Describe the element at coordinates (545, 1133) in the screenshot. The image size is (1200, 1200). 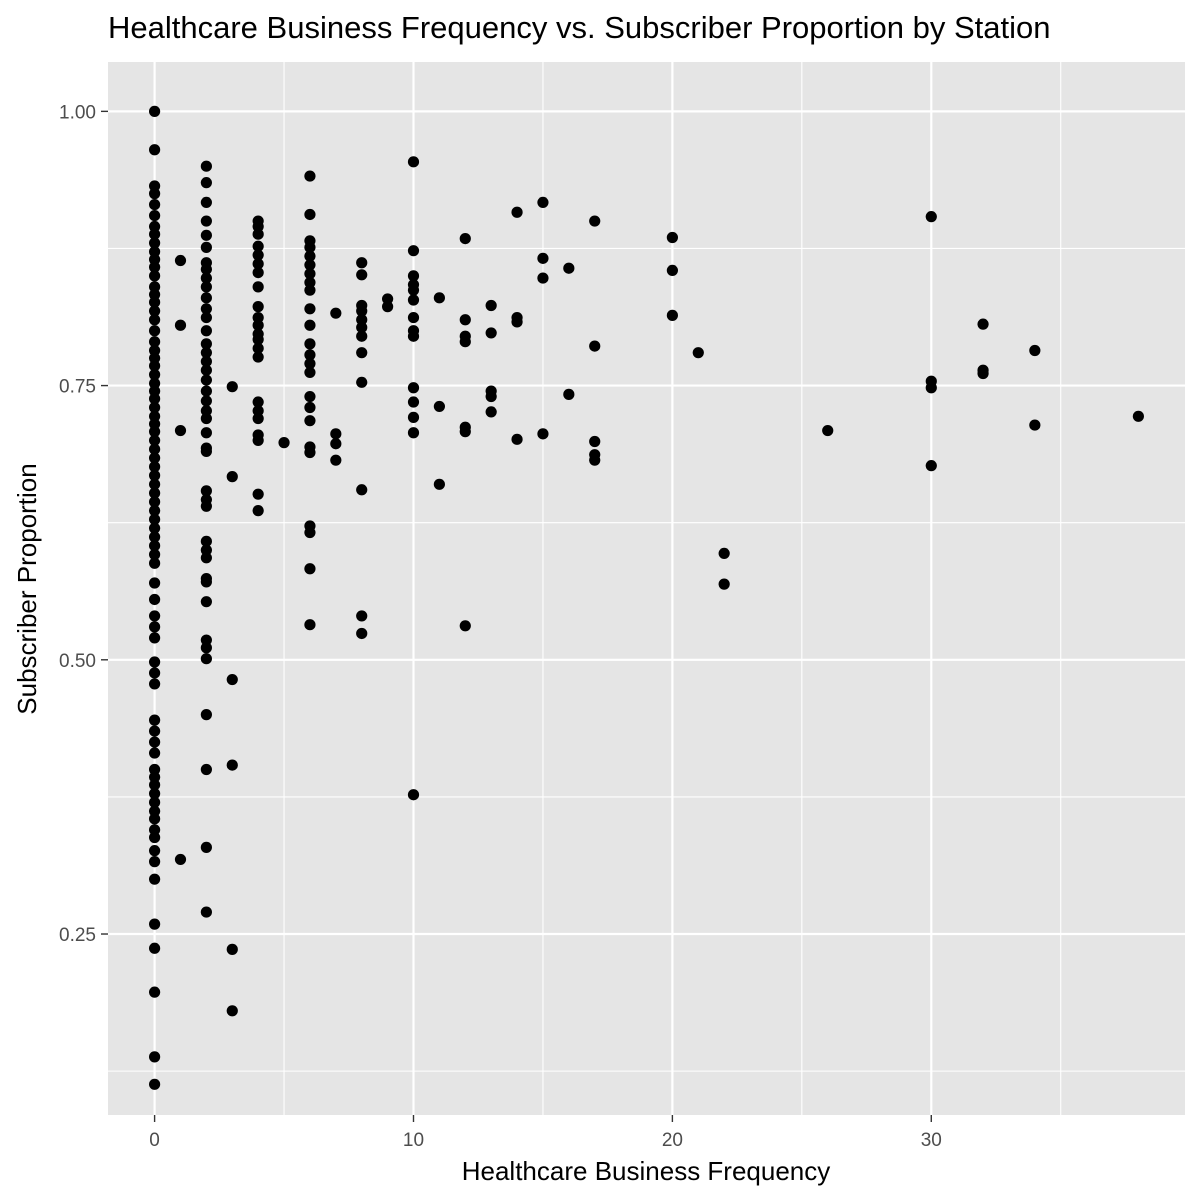
I see `x-axis: 0 10 20 30` at that location.